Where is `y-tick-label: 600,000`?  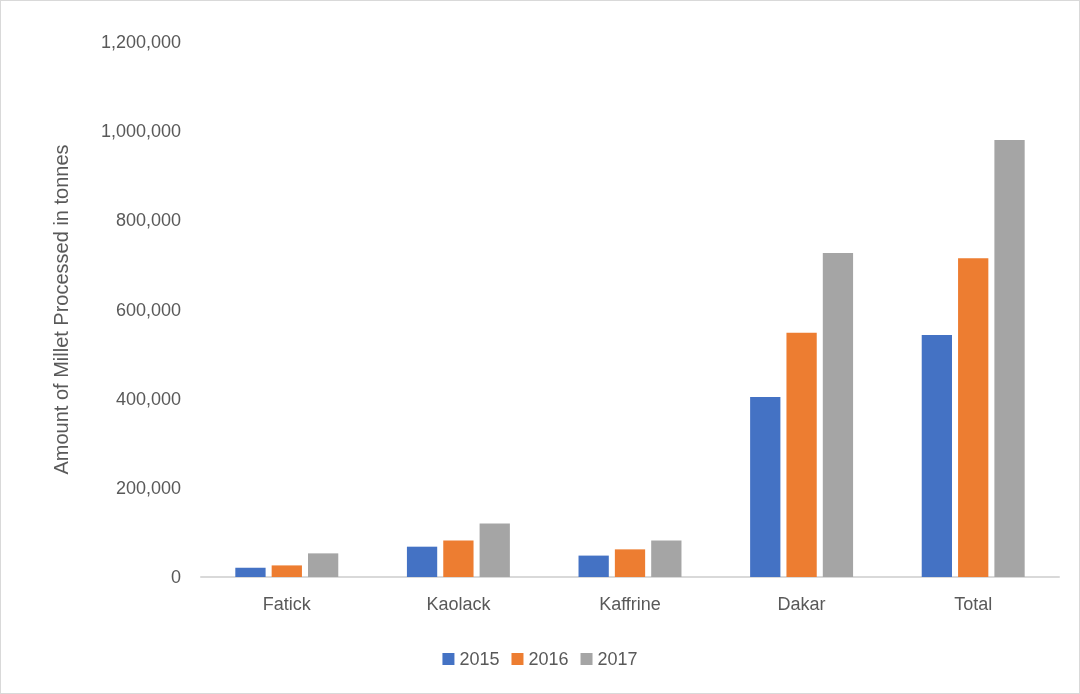
y-tick-label: 600,000 is located at coordinates (148, 309).